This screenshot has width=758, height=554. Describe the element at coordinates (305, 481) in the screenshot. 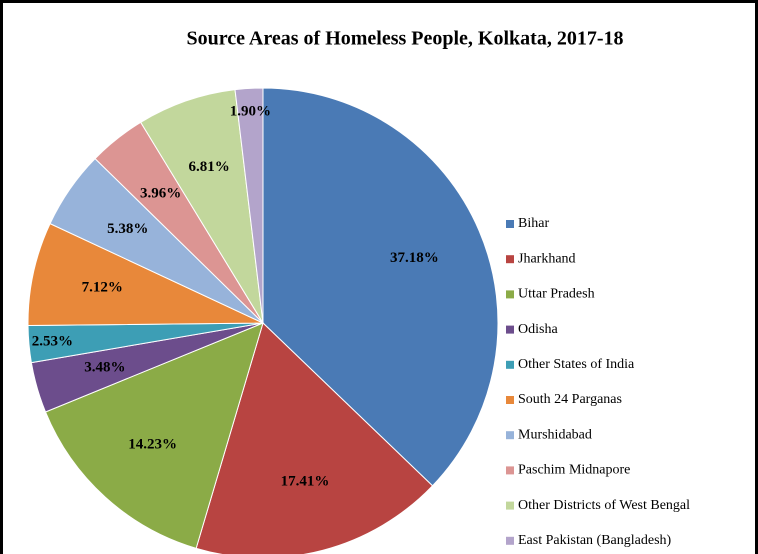

I see `data-label: 17.41%` at that location.